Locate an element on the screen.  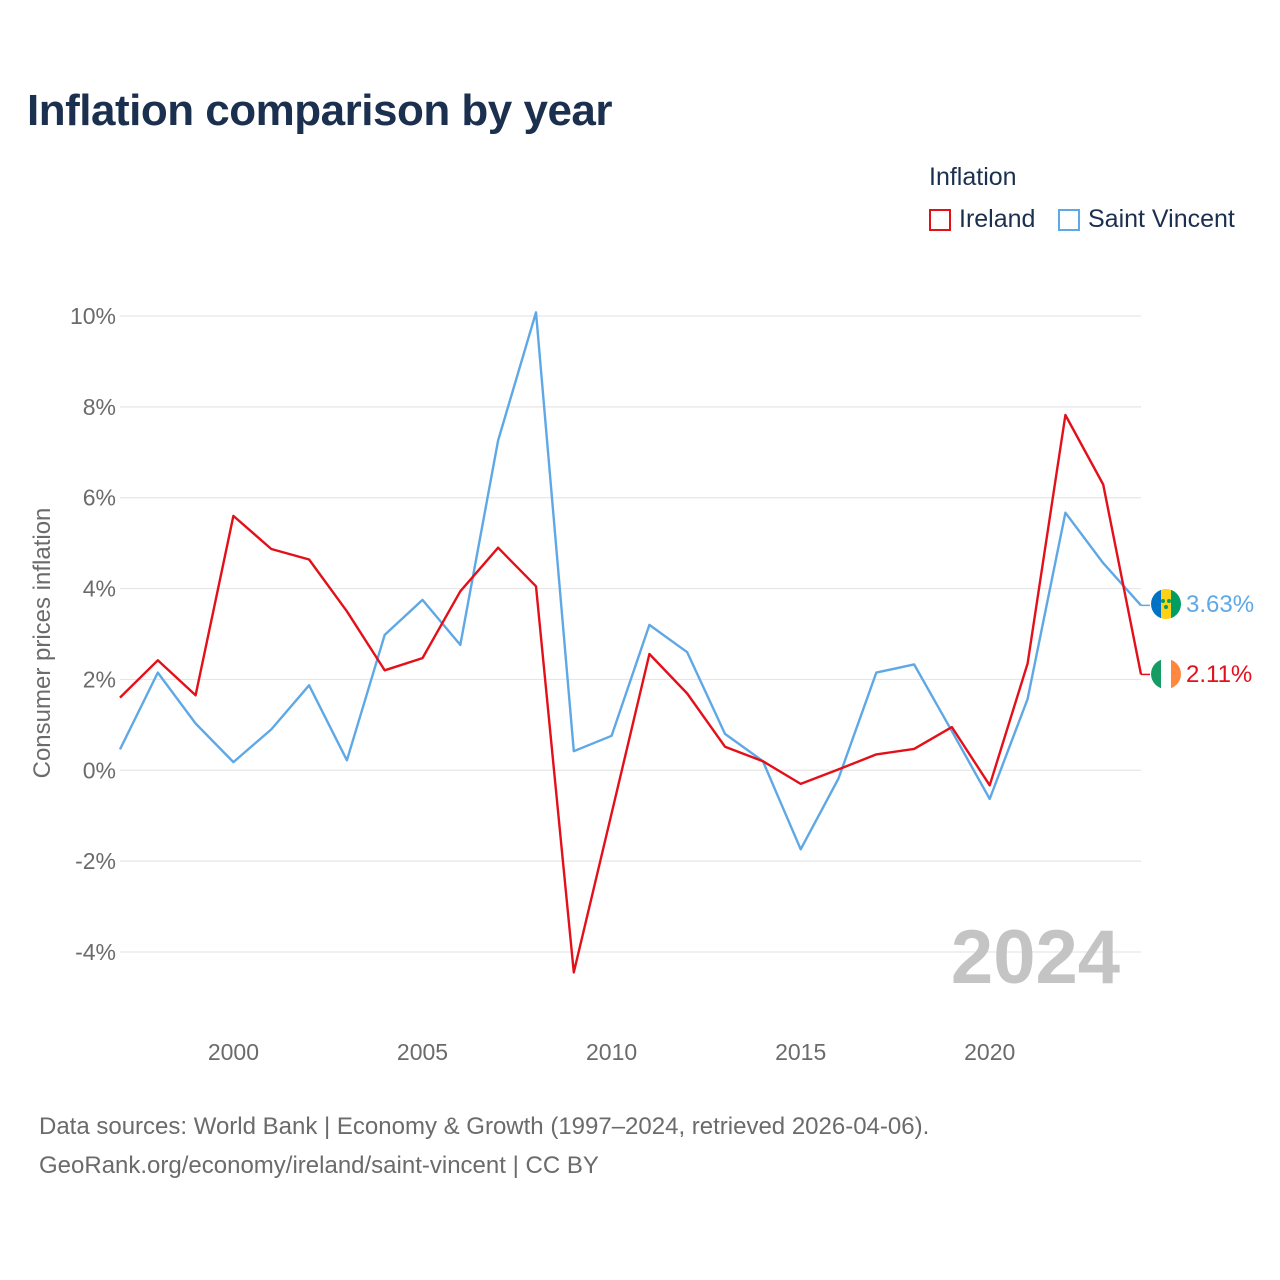
legend-swatch-saint-vincent is located at coordinates (1069, 219).